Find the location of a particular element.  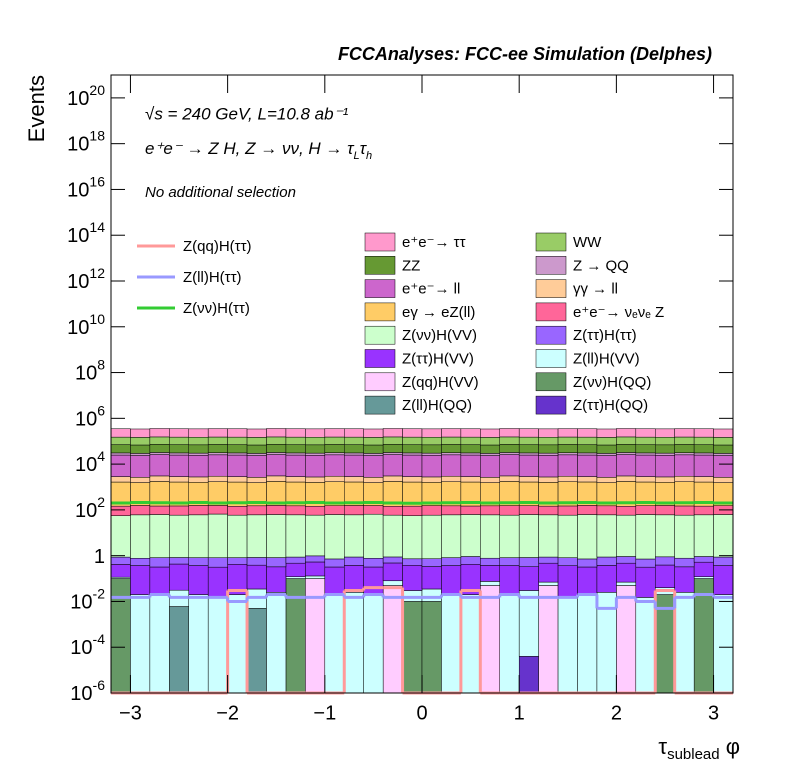

legend-label: Z(ττ)H(ττ) is located at coordinates (605, 335).